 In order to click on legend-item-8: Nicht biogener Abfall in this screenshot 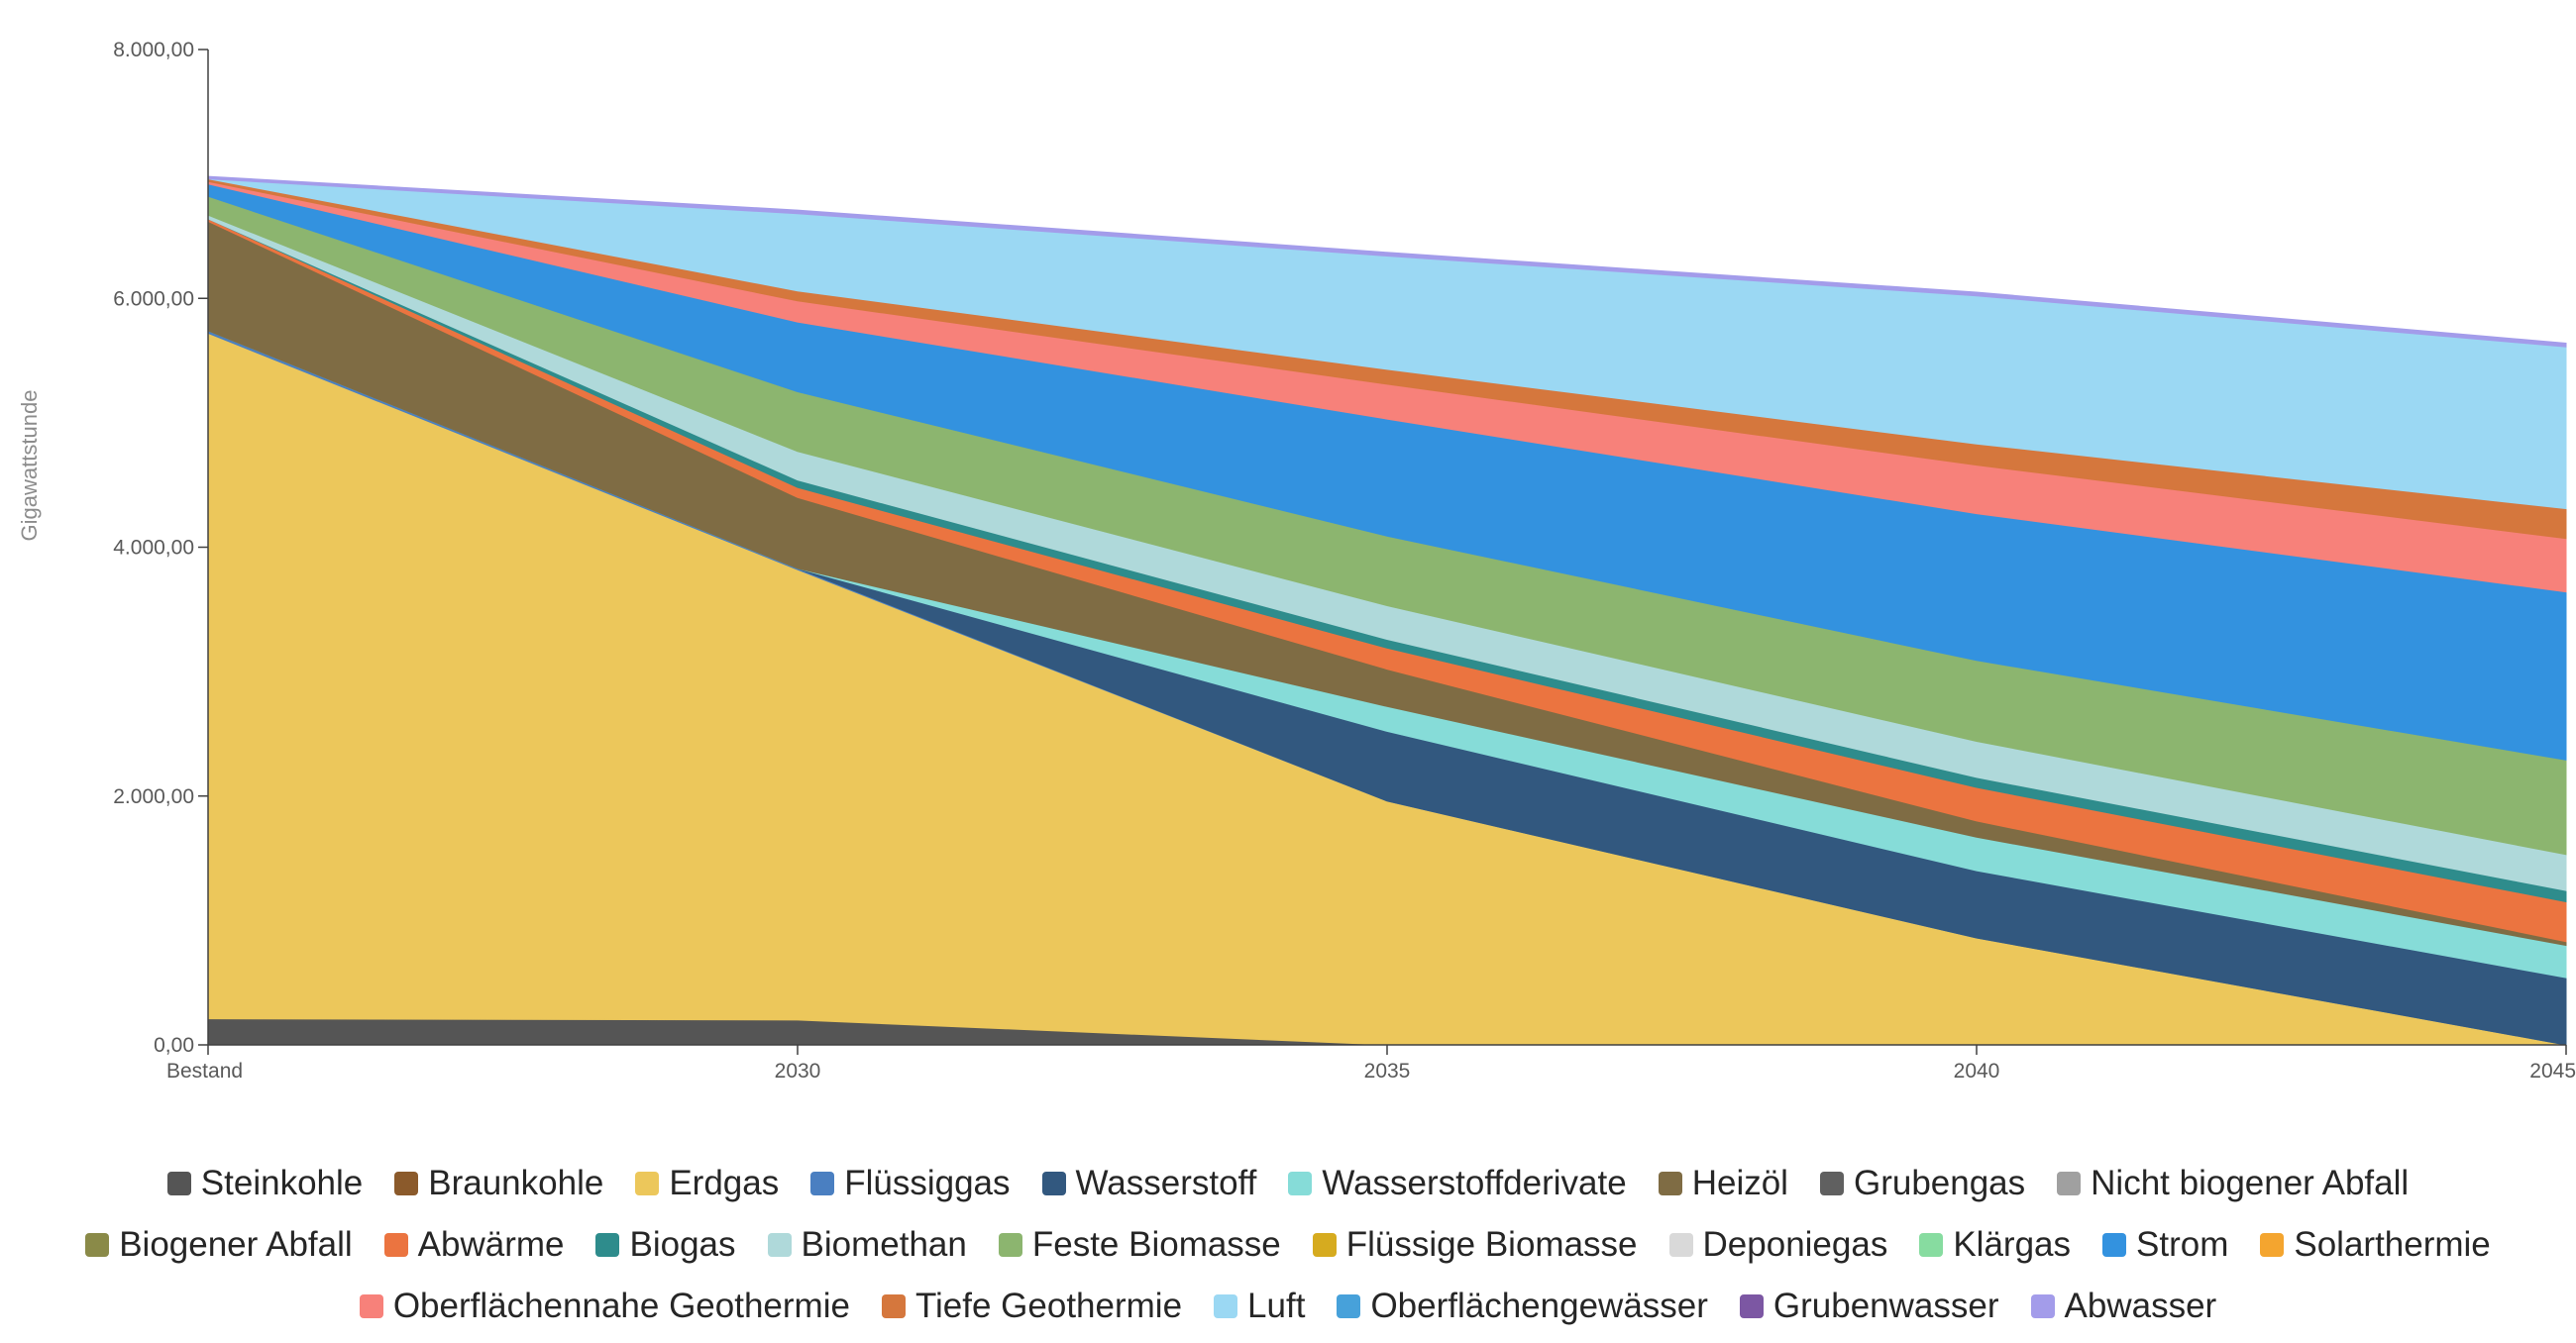, I will do `click(2233, 1183)`.